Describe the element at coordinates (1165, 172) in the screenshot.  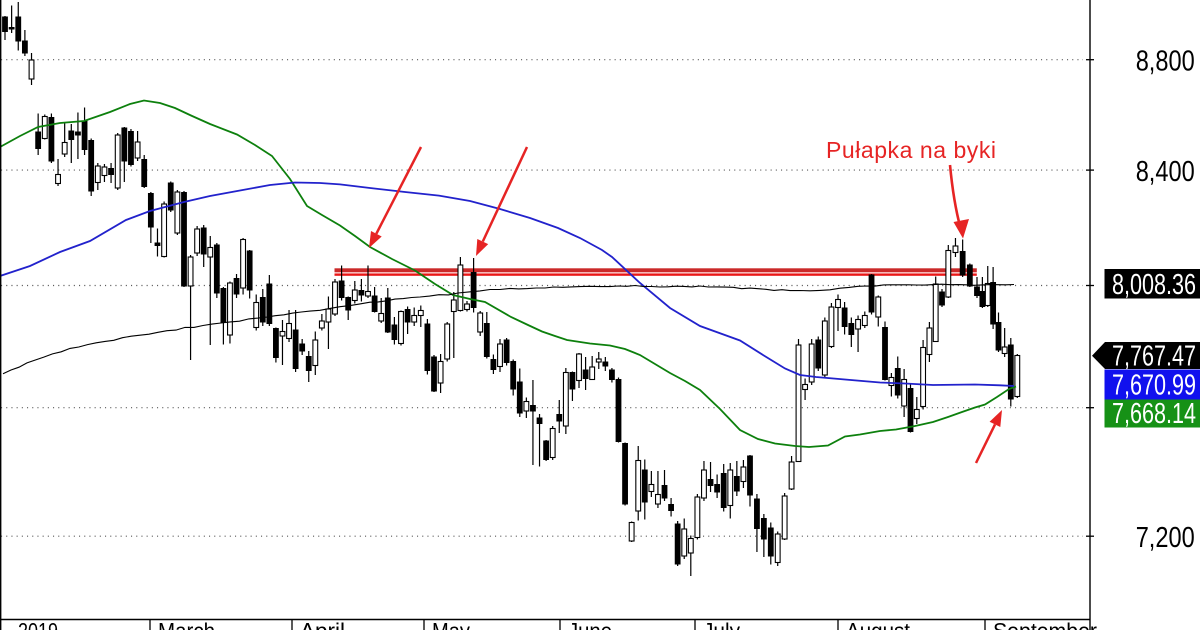
I see `svg-text: 8,400` at that location.